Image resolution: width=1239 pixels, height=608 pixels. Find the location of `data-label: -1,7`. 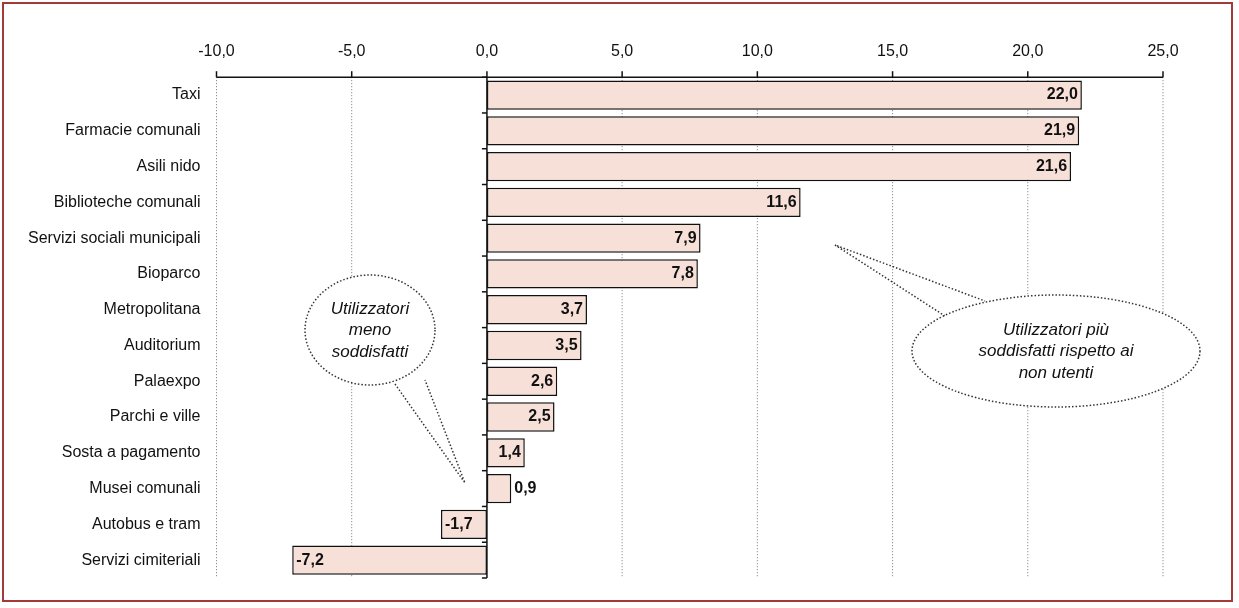

data-label: -1,7 is located at coordinates (458, 523).